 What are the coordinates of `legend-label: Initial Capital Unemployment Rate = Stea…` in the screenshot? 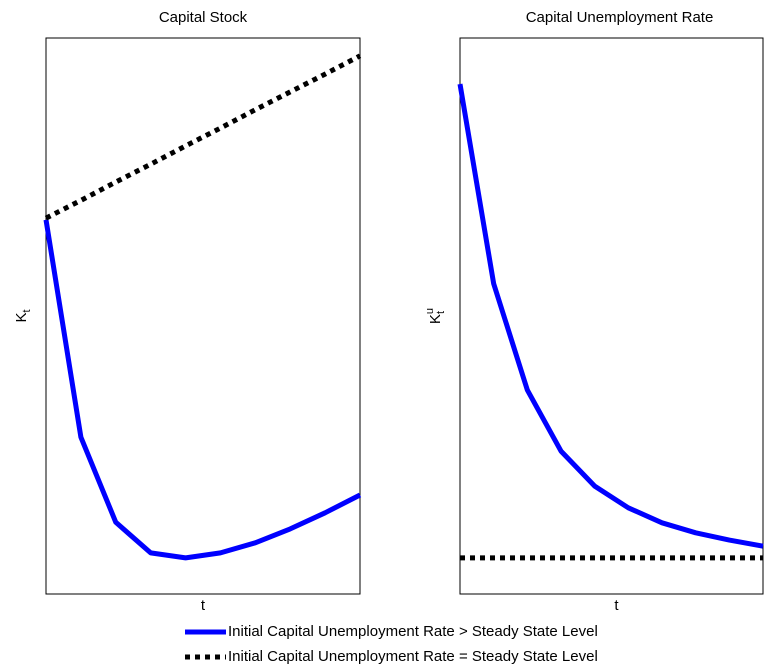 It's located at (413, 656).